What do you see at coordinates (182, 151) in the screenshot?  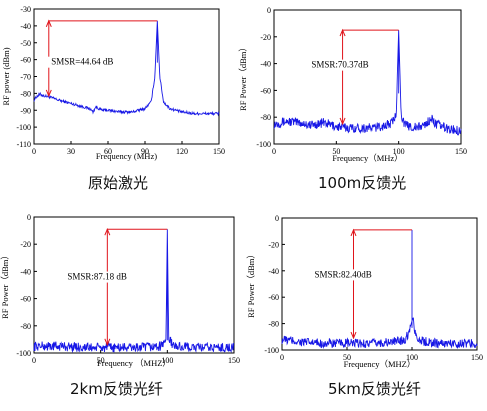 I see `x-tick-label: 120` at bounding box center [182, 151].